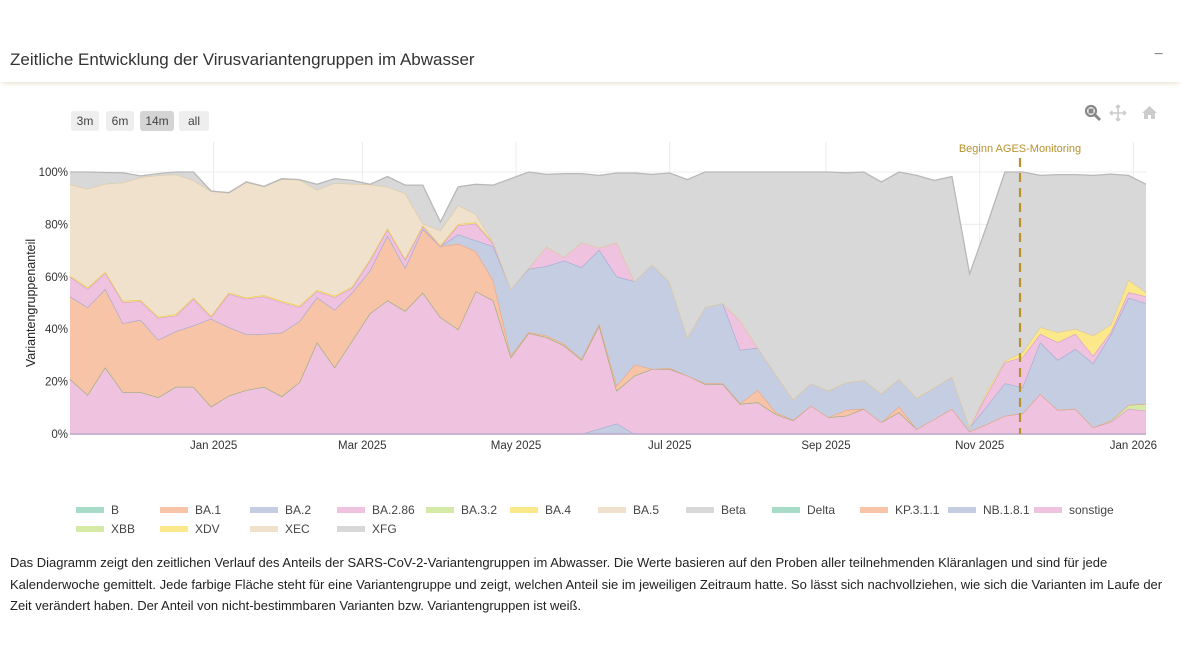 The height and width of the screenshot is (664, 1181). What do you see at coordinates (56, 330) in the screenshot?
I see `y-tick-label: 40%` at bounding box center [56, 330].